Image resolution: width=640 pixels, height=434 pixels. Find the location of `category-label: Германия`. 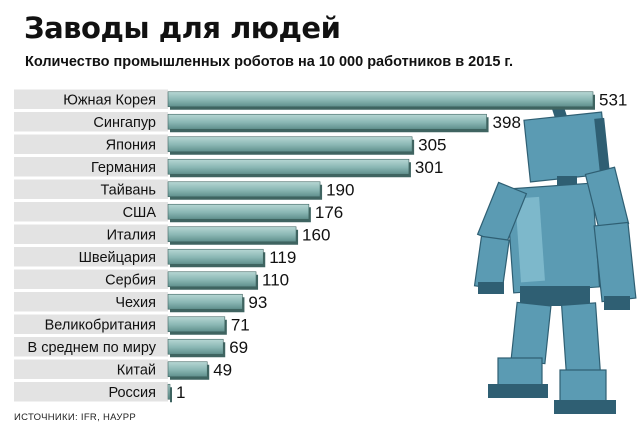

category-label: Германия is located at coordinates (123, 168).